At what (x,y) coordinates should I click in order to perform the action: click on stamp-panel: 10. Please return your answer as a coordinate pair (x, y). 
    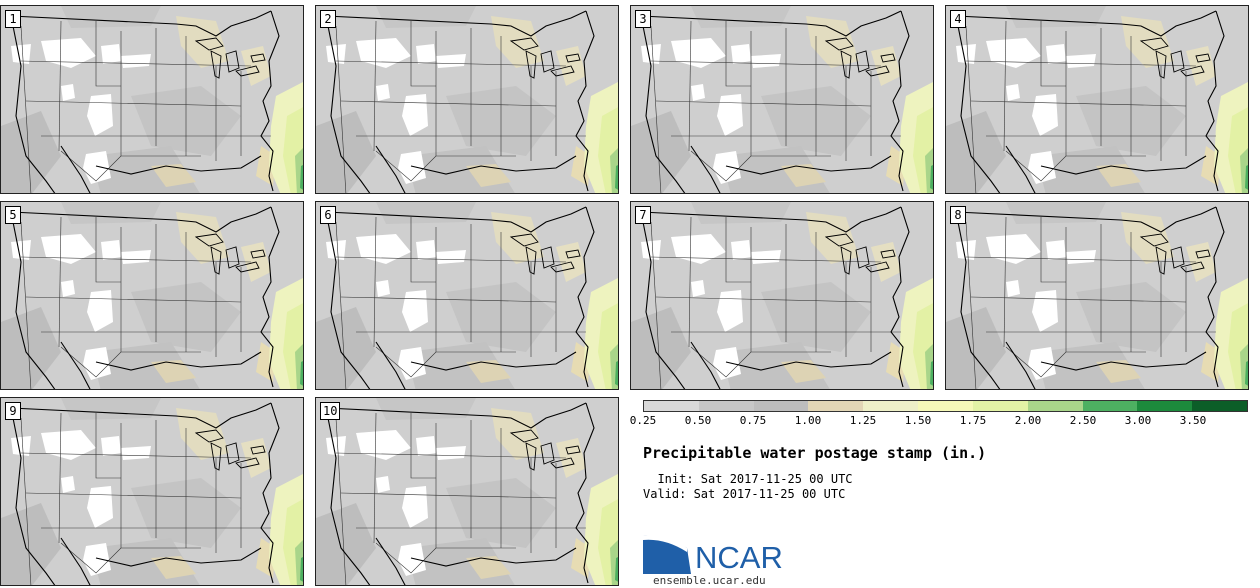
    Looking at the image, I should click on (467, 491).